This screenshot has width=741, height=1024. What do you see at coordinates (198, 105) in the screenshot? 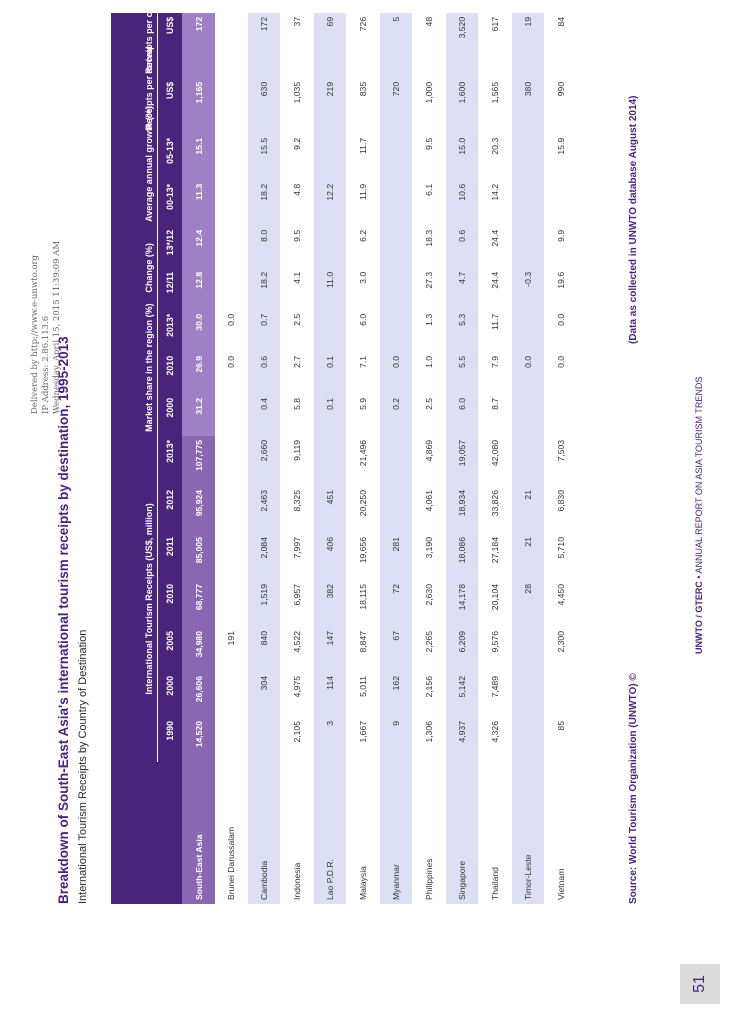
I see `total-cell: 1,165` at bounding box center [198, 105].